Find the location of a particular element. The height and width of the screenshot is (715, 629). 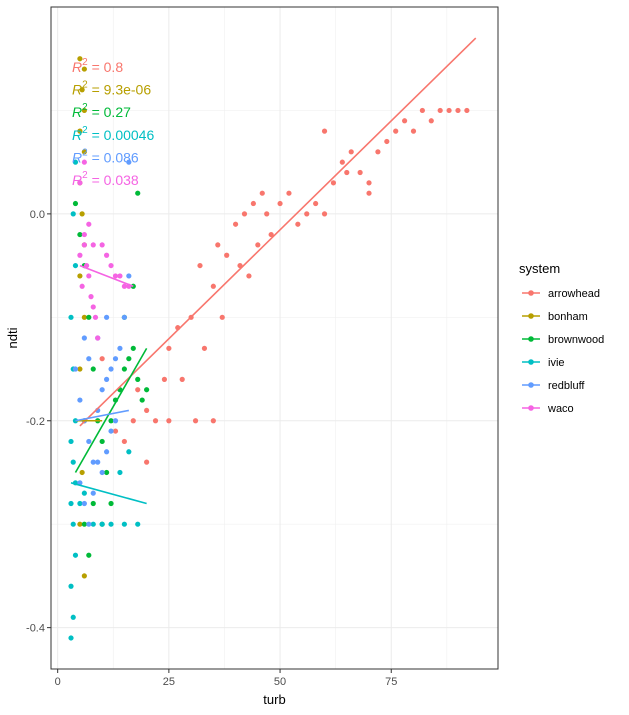

legend-item-redbluff: redbluff is located at coordinates (553, 386).